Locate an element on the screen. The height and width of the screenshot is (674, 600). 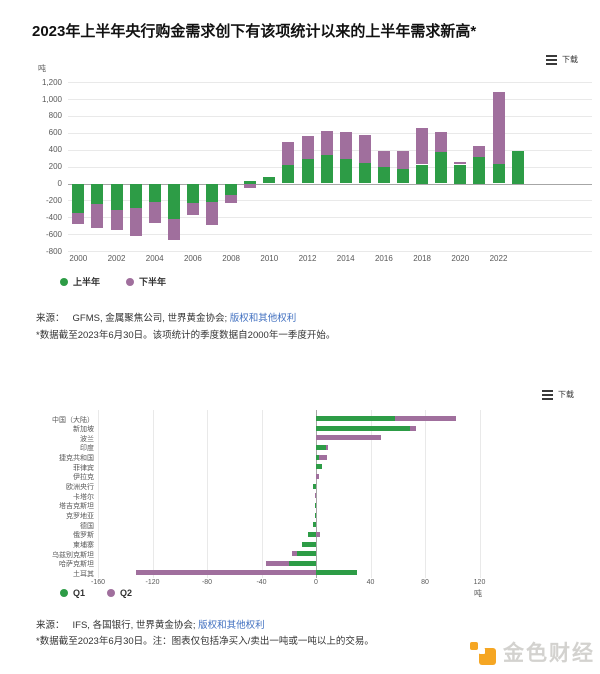
y-axis-tick-label: 400 is located at coordinates (55, 150).